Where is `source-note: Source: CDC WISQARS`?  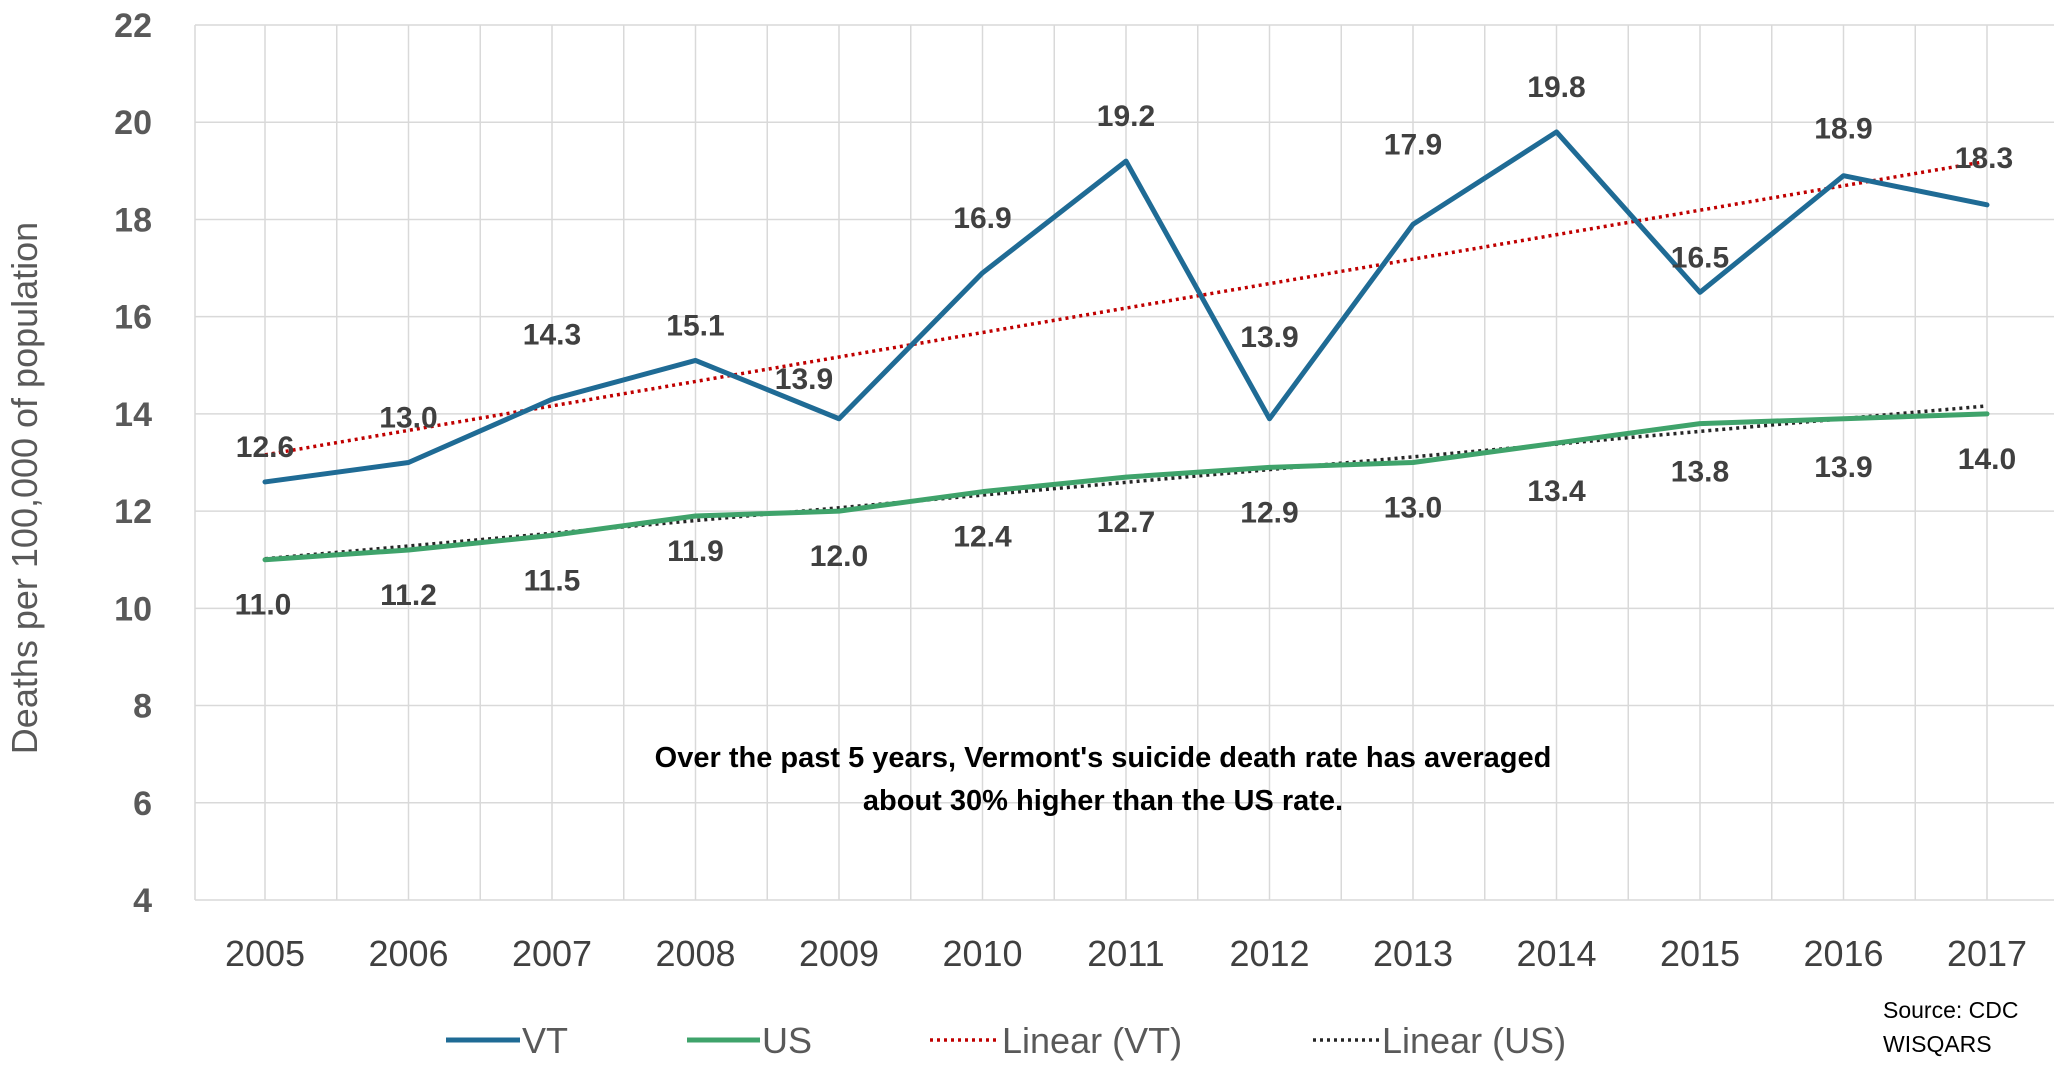 source-note: Source: CDC WISQARS is located at coordinates (1950, 1027).